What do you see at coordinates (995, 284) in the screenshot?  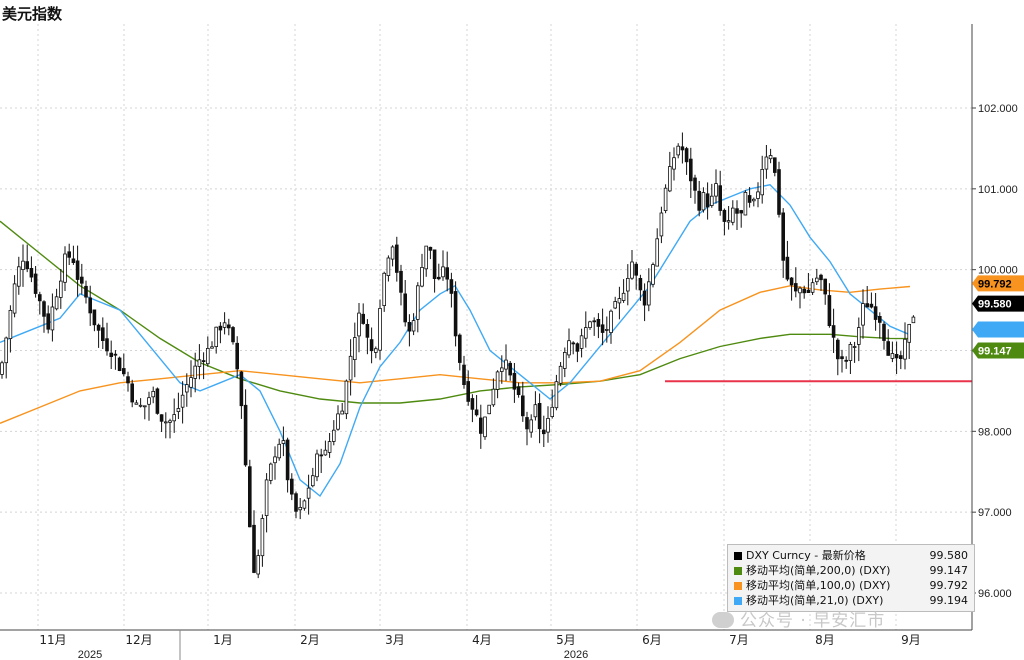 I see `tag-ma100-text: 99.792` at bounding box center [995, 284].